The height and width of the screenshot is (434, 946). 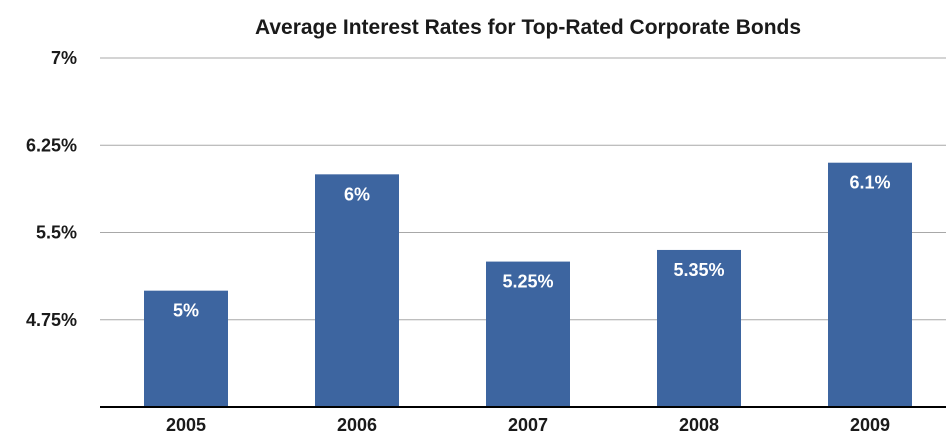 What do you see at coordinates (186, 348) in the screenshot?
I see `bar-2005` at bounding box center [186, 348].